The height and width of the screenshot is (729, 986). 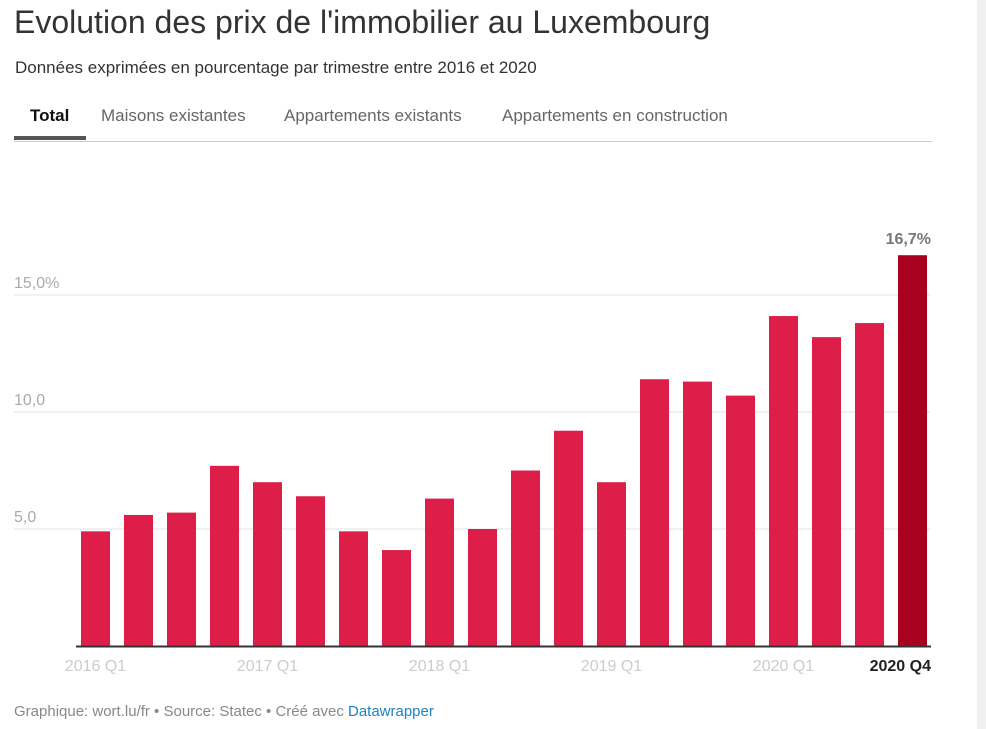 I want to click on bar-2018-q4, so click(x=568, y=538).